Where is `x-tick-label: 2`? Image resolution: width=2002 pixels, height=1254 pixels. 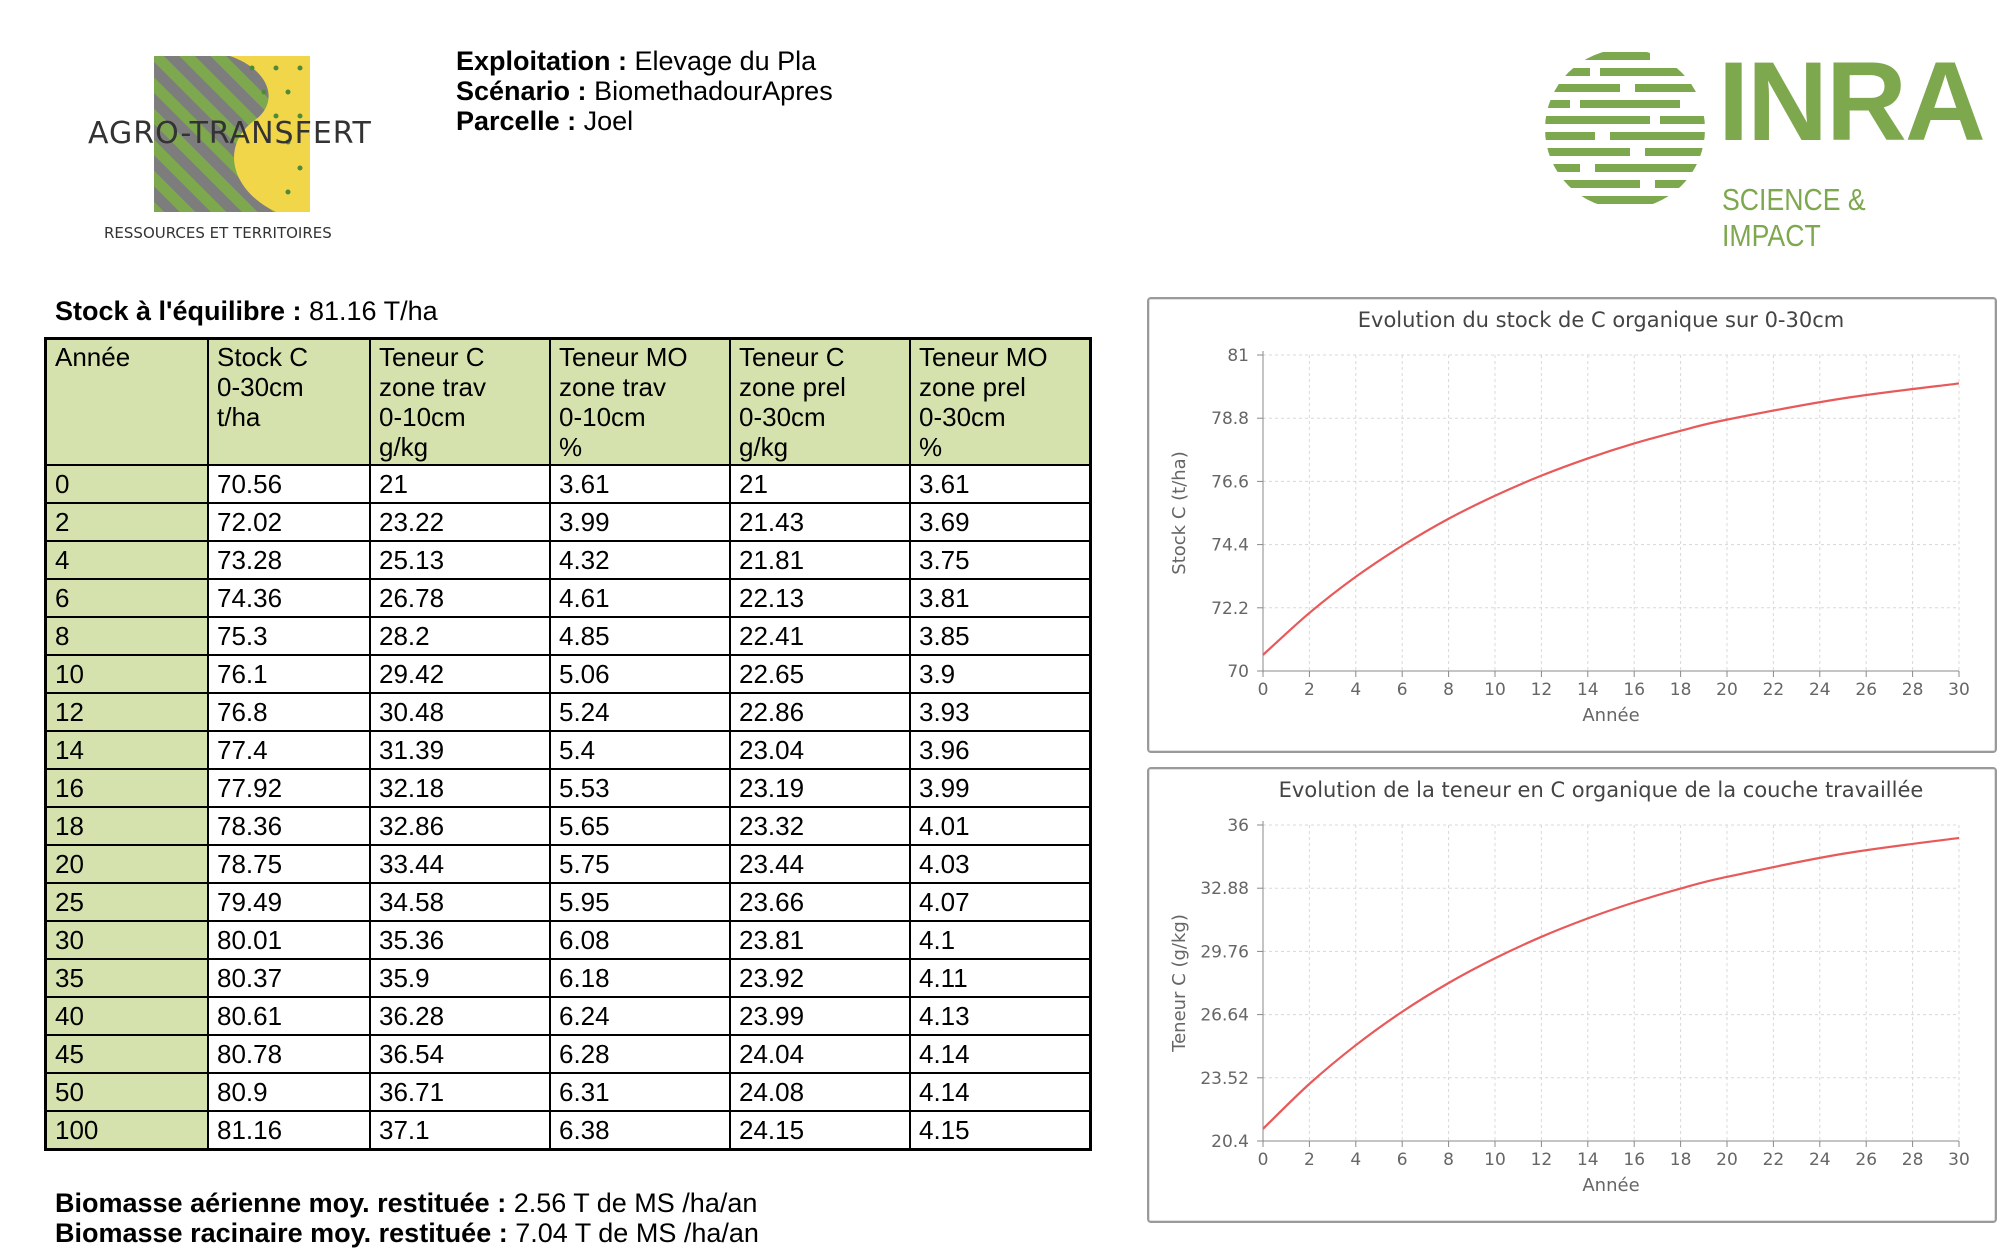
x-tick-label: 2 is located at coordinates (1309, 690).